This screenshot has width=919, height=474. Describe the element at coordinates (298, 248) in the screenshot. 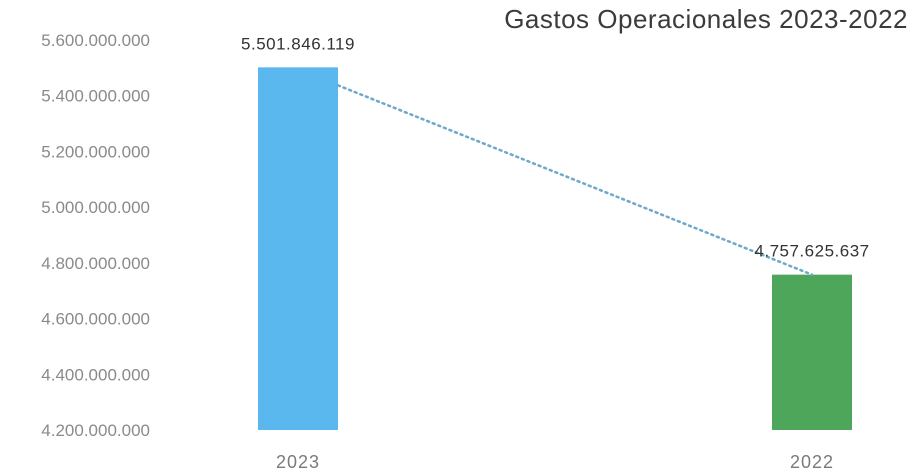

I see `bar-2023` at that location.